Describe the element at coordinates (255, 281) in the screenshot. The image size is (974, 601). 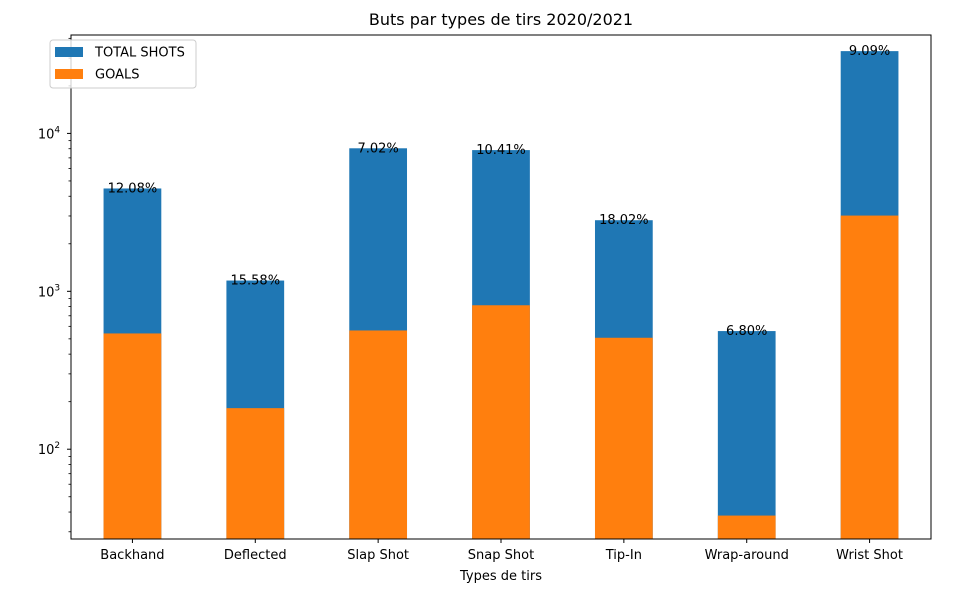
I see `percentage-label-1: 15.58%` at that location.